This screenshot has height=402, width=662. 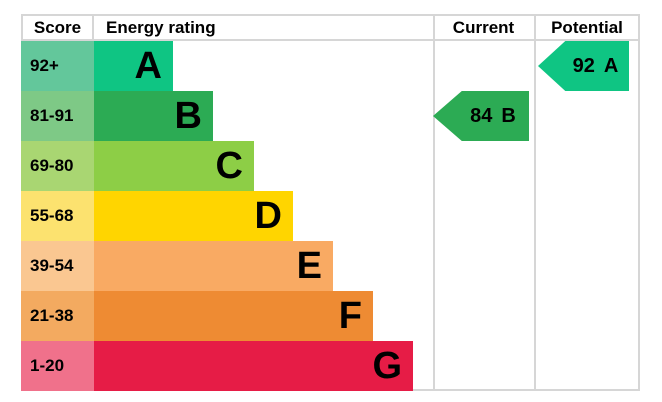 I want to click on score-range-cell: 92+, so click(x=57, y=66).